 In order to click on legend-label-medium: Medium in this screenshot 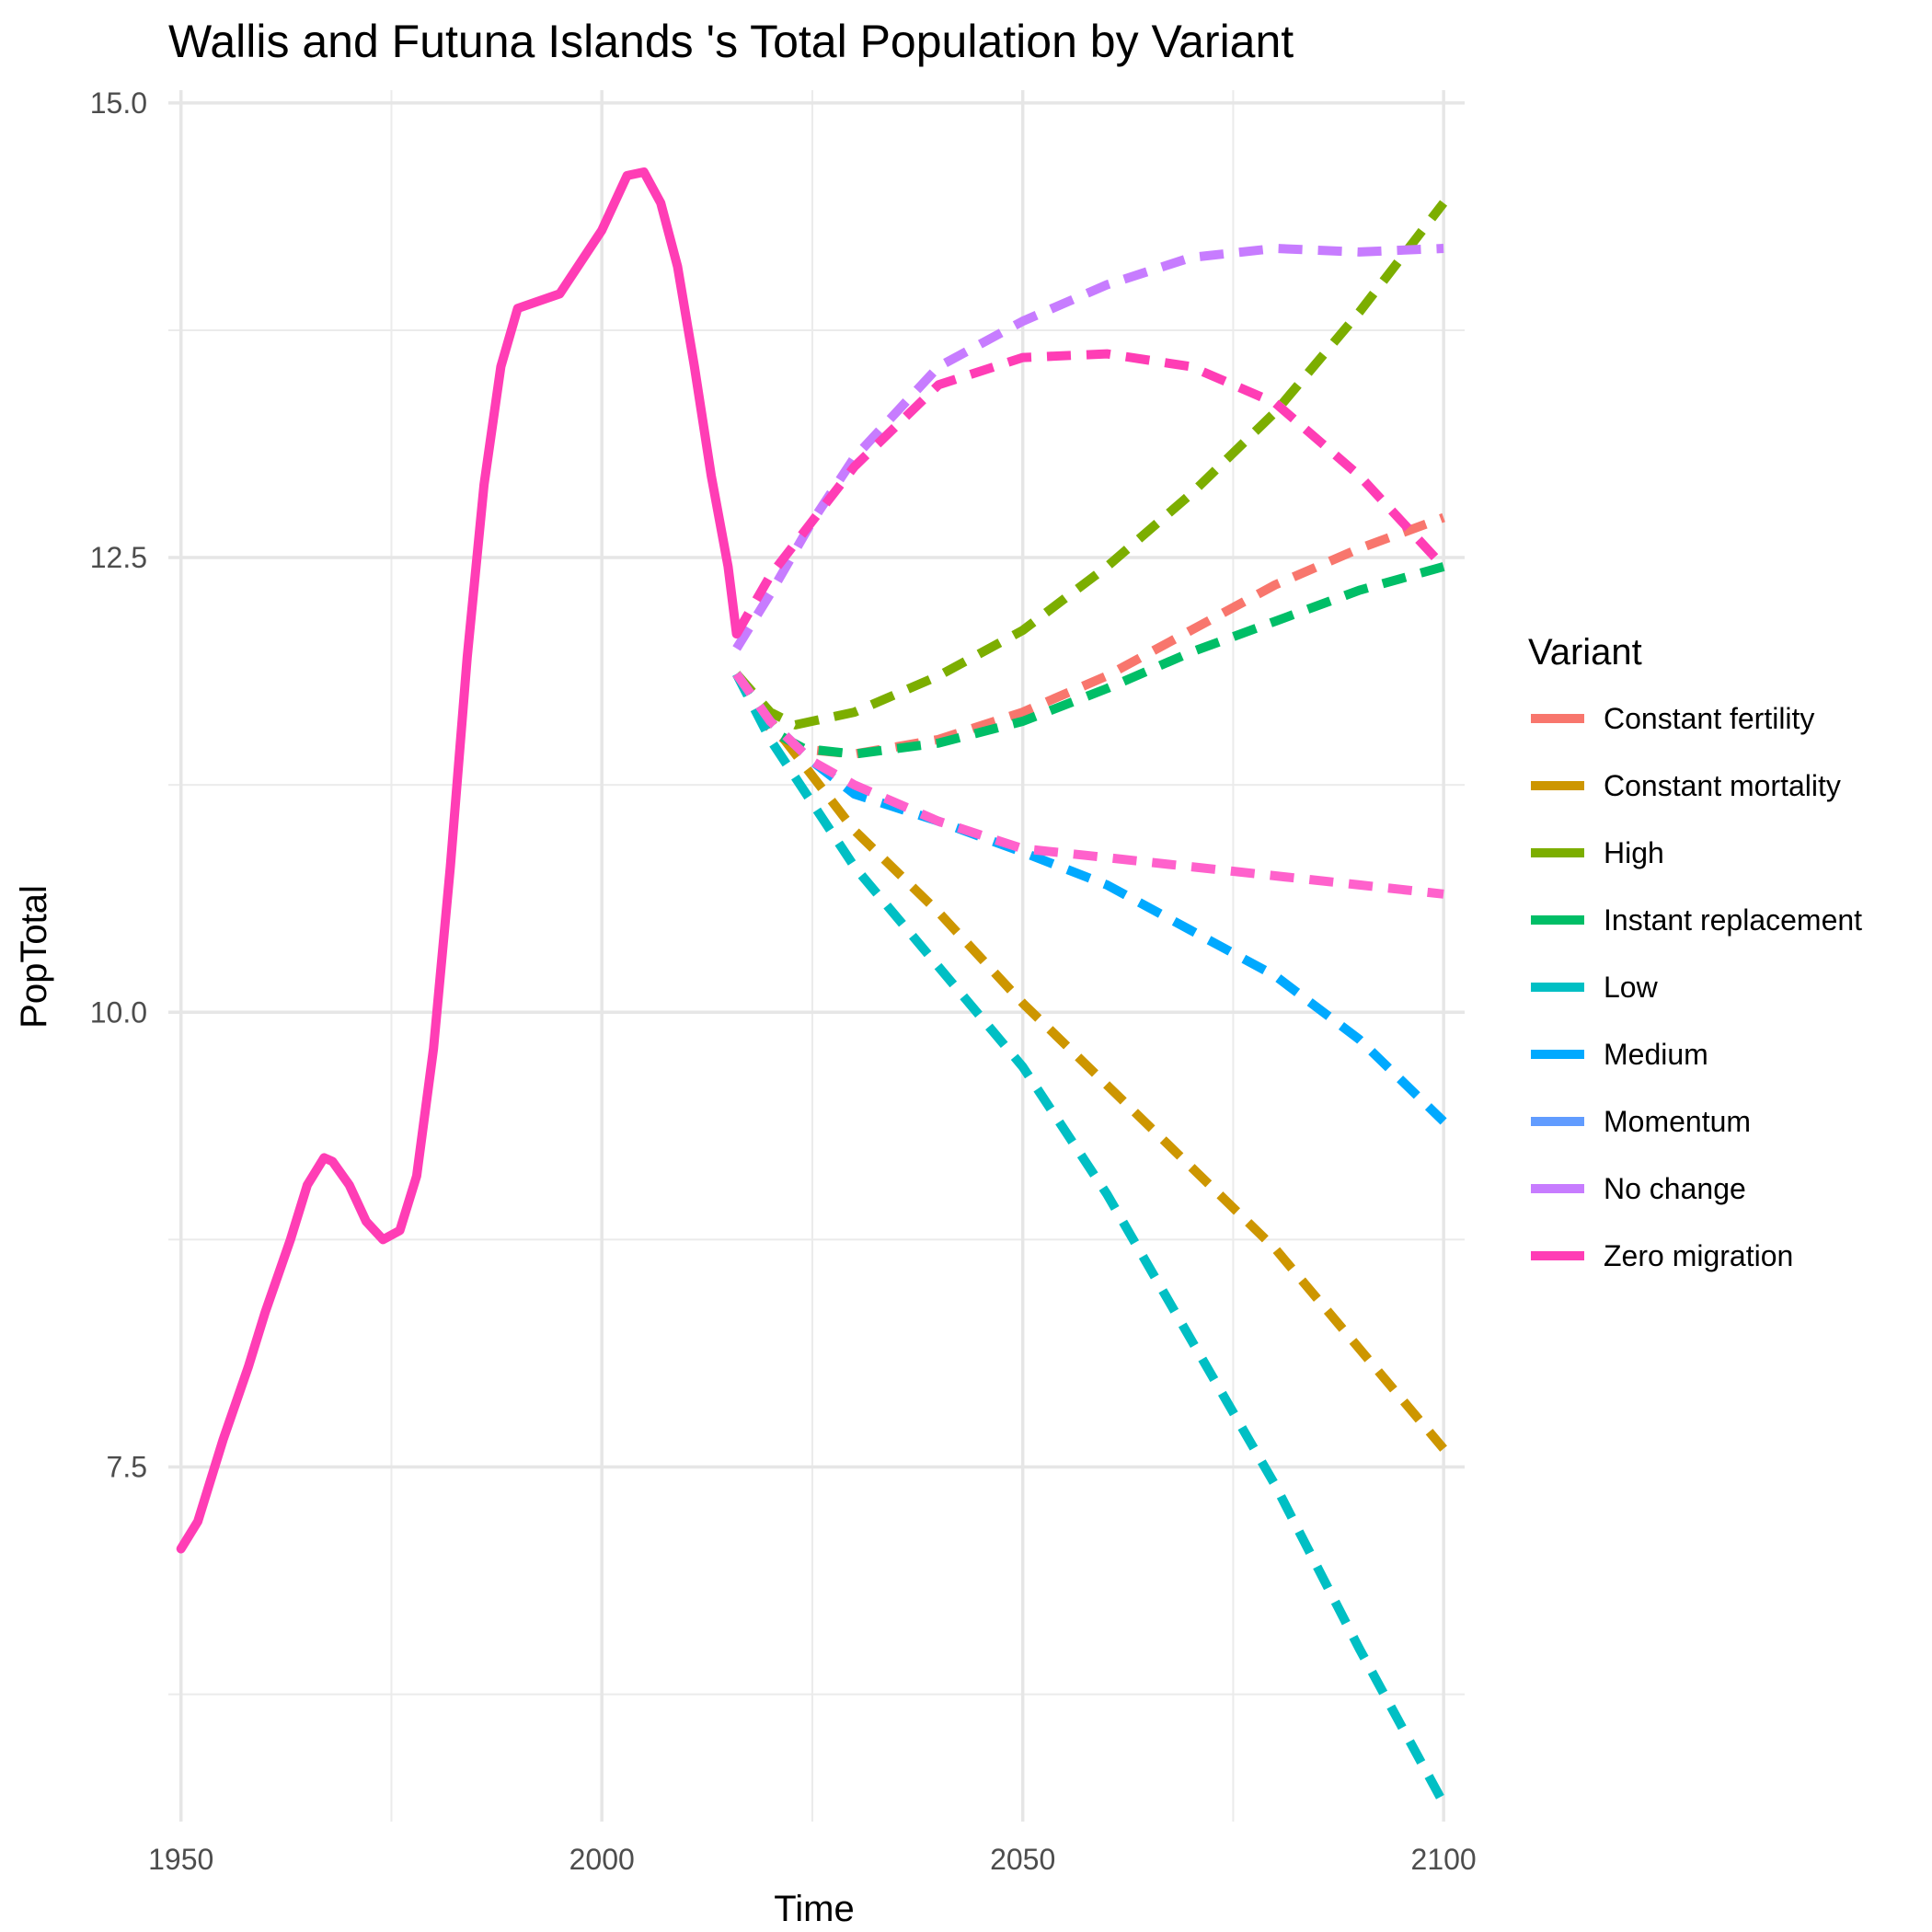, I will do `click(1656, 1054)`.